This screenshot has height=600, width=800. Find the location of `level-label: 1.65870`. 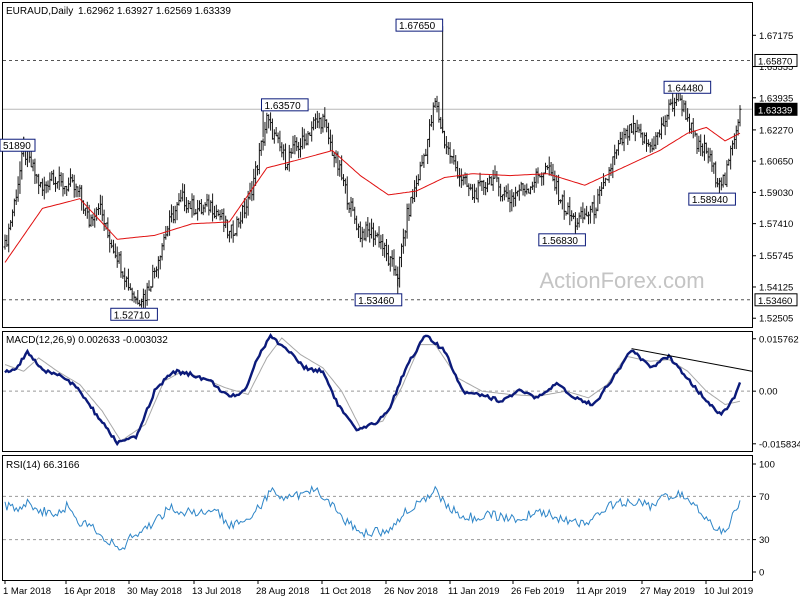

level-label: 1.65870 is located at coordinates (775, 61).